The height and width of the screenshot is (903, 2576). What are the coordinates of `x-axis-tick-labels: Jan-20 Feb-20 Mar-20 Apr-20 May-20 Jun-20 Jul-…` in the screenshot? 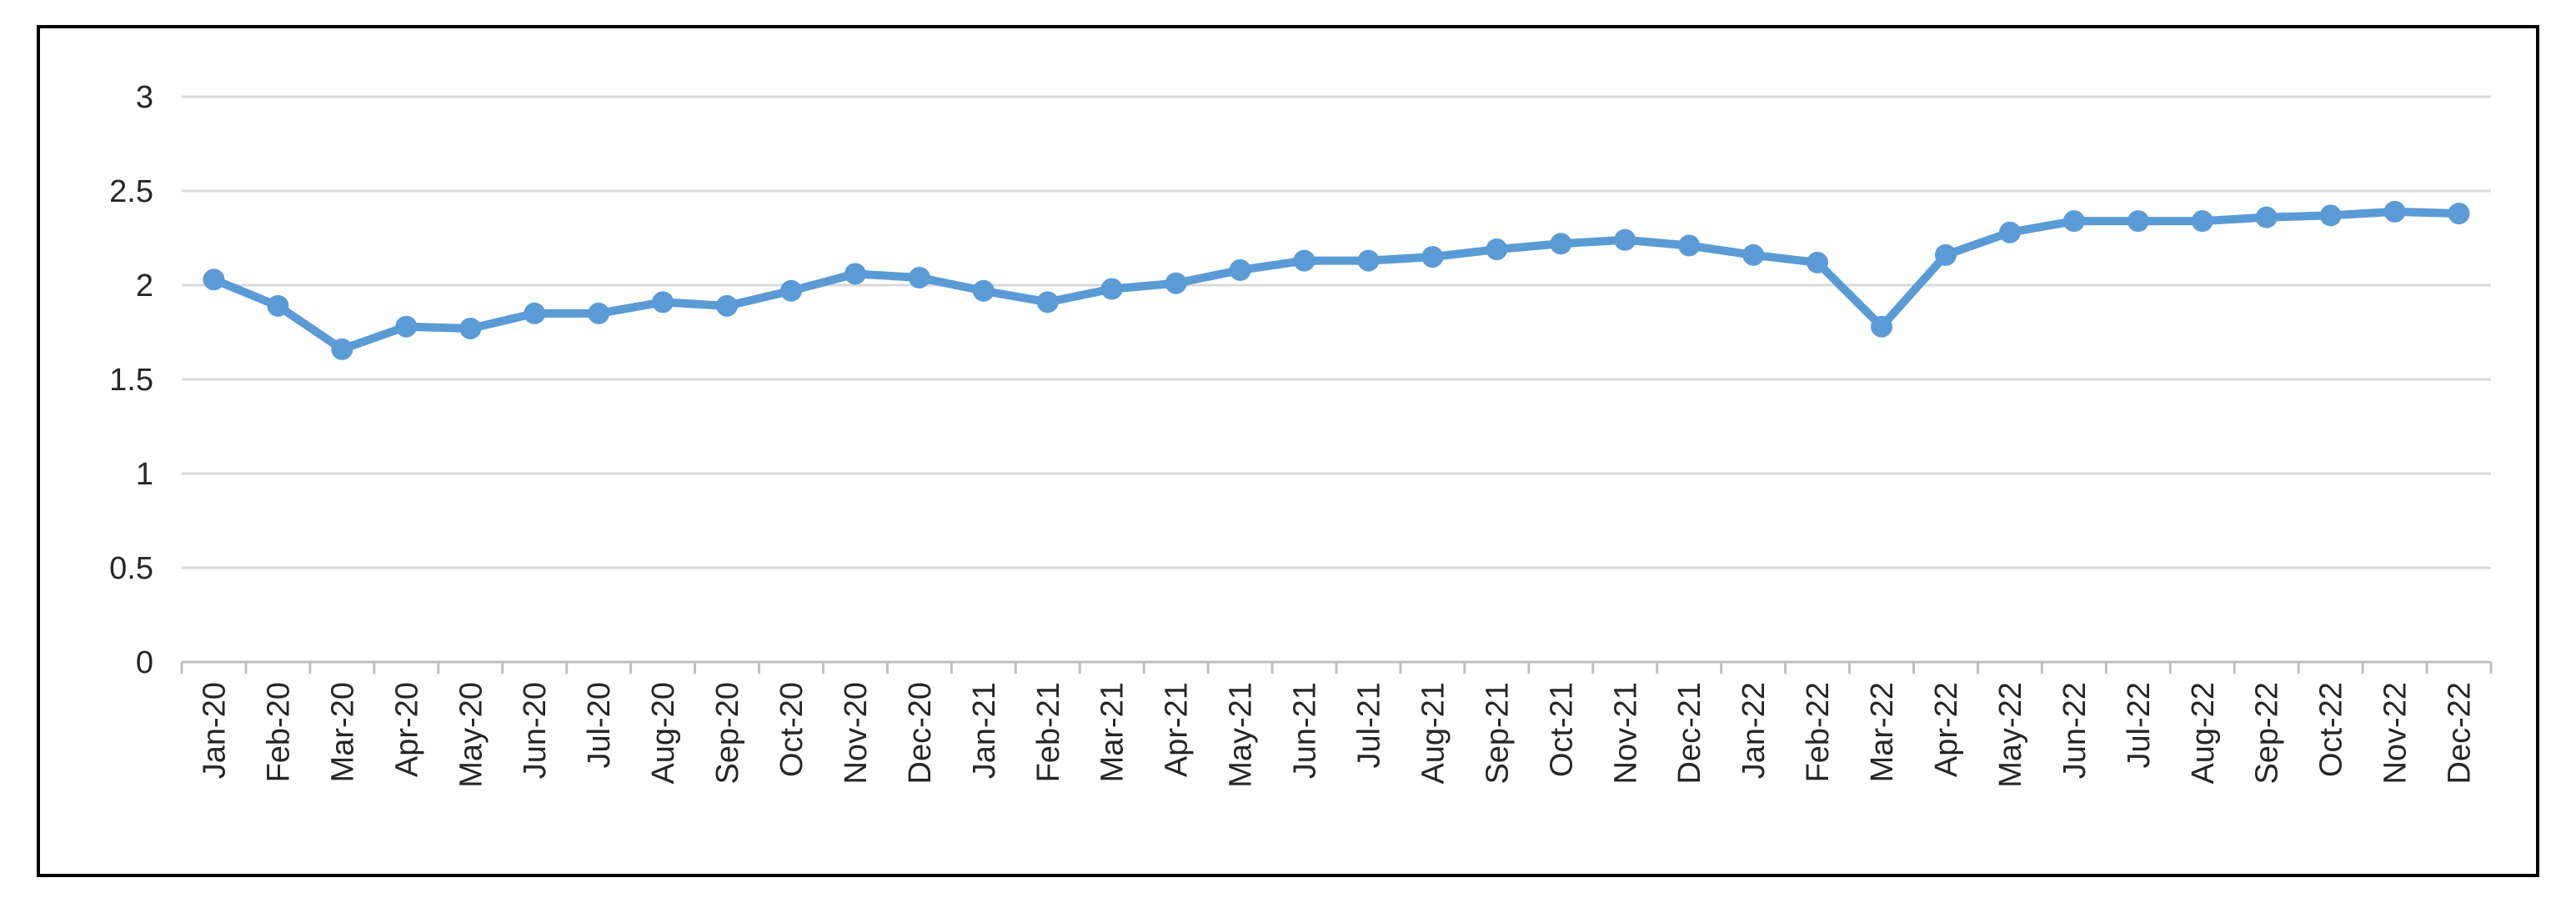 It's located at (1337, 735).